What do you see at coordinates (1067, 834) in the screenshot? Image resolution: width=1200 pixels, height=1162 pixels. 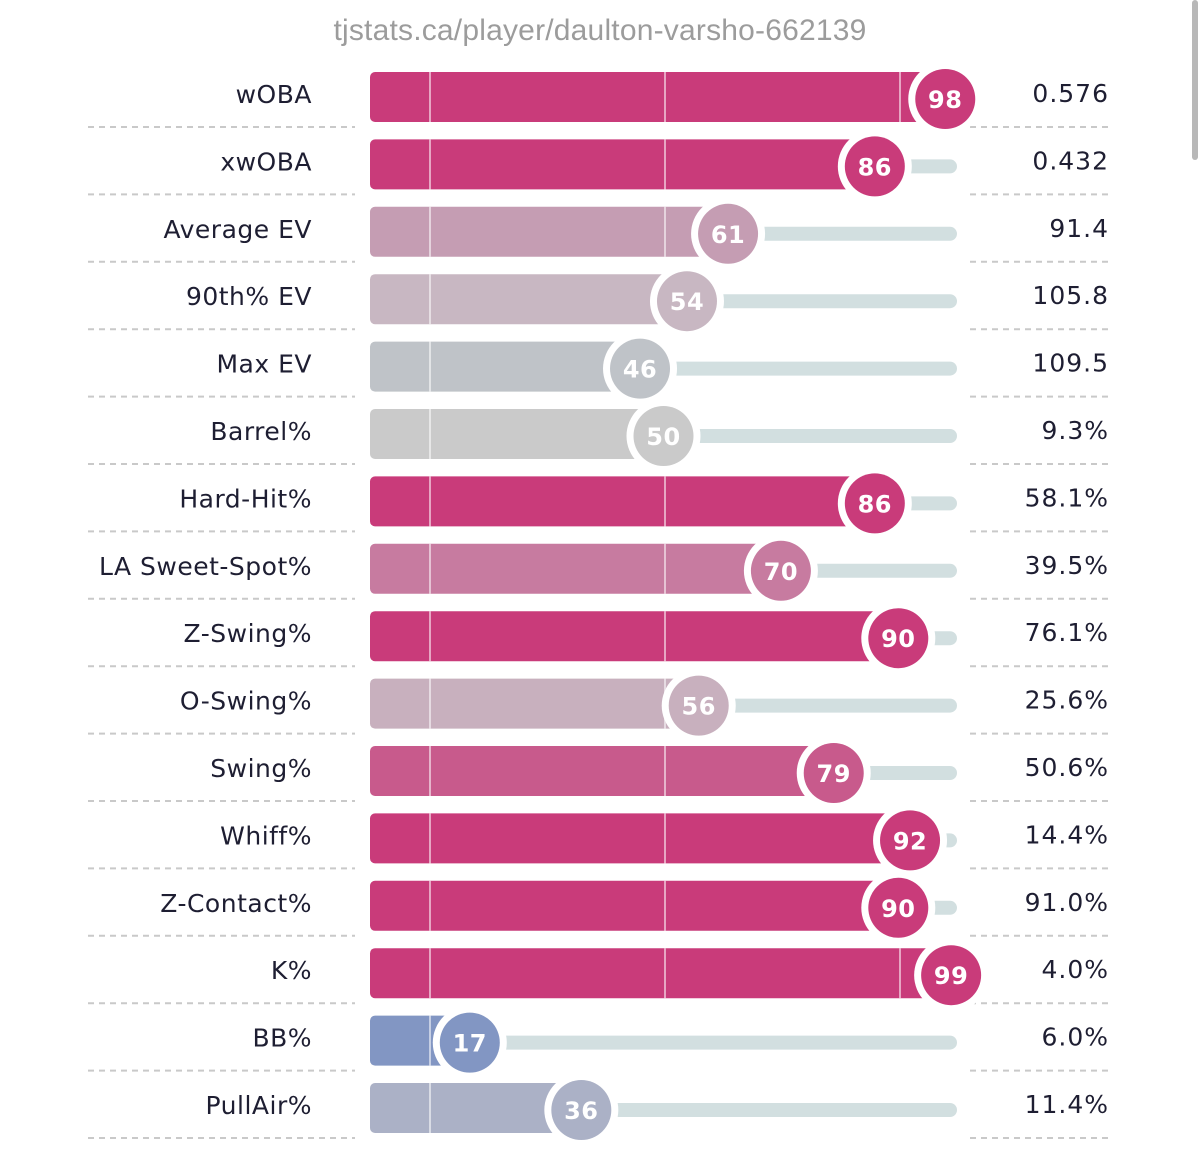 I see `value-whiff: 14.4%` at bounding box center [1067, 834].